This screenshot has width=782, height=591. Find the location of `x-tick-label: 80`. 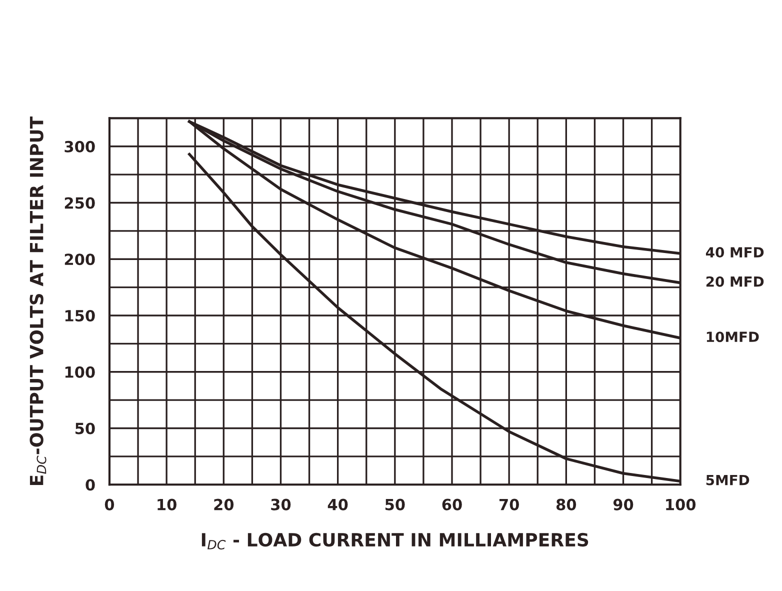

x-tick-label: 80 is located at coordinates (566, 504).